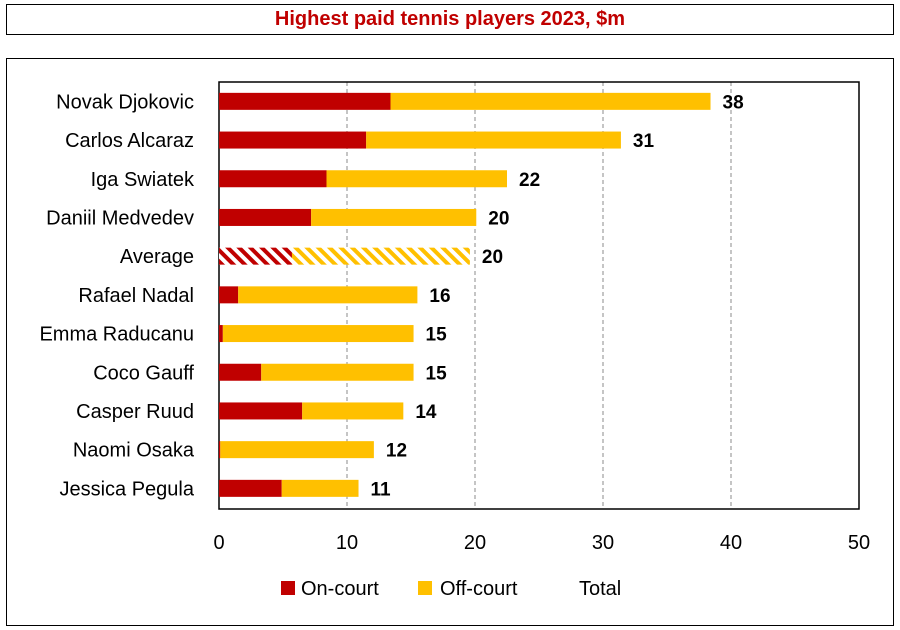  What do you see at coordinates (731, 543) in the screenshot?
I see `x-tick-label: 40` at bounding box center [731, 543].